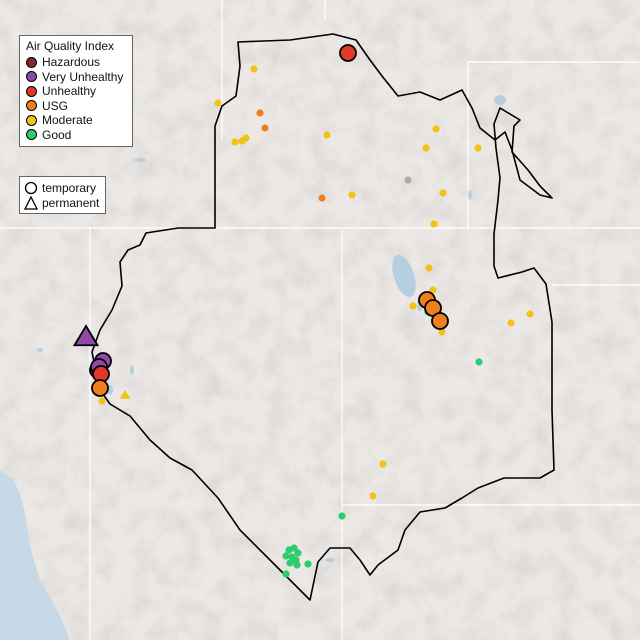 This screenshot has width=640, height=640. Describe the element at coordinates (140, 160) in the screenshot. I see `reservoir` at that location.